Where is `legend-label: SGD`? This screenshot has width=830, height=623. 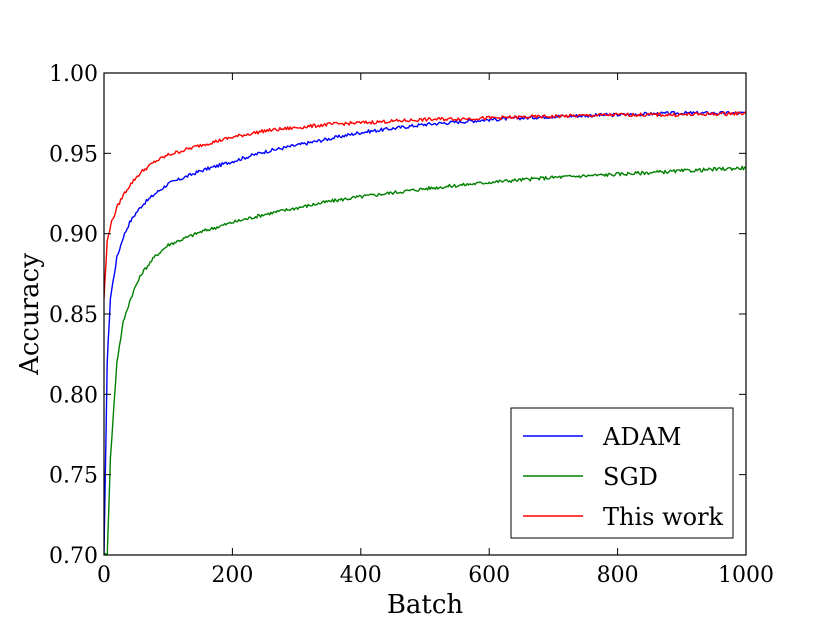
legend-label: SGD is located at coordinates (630, 477).